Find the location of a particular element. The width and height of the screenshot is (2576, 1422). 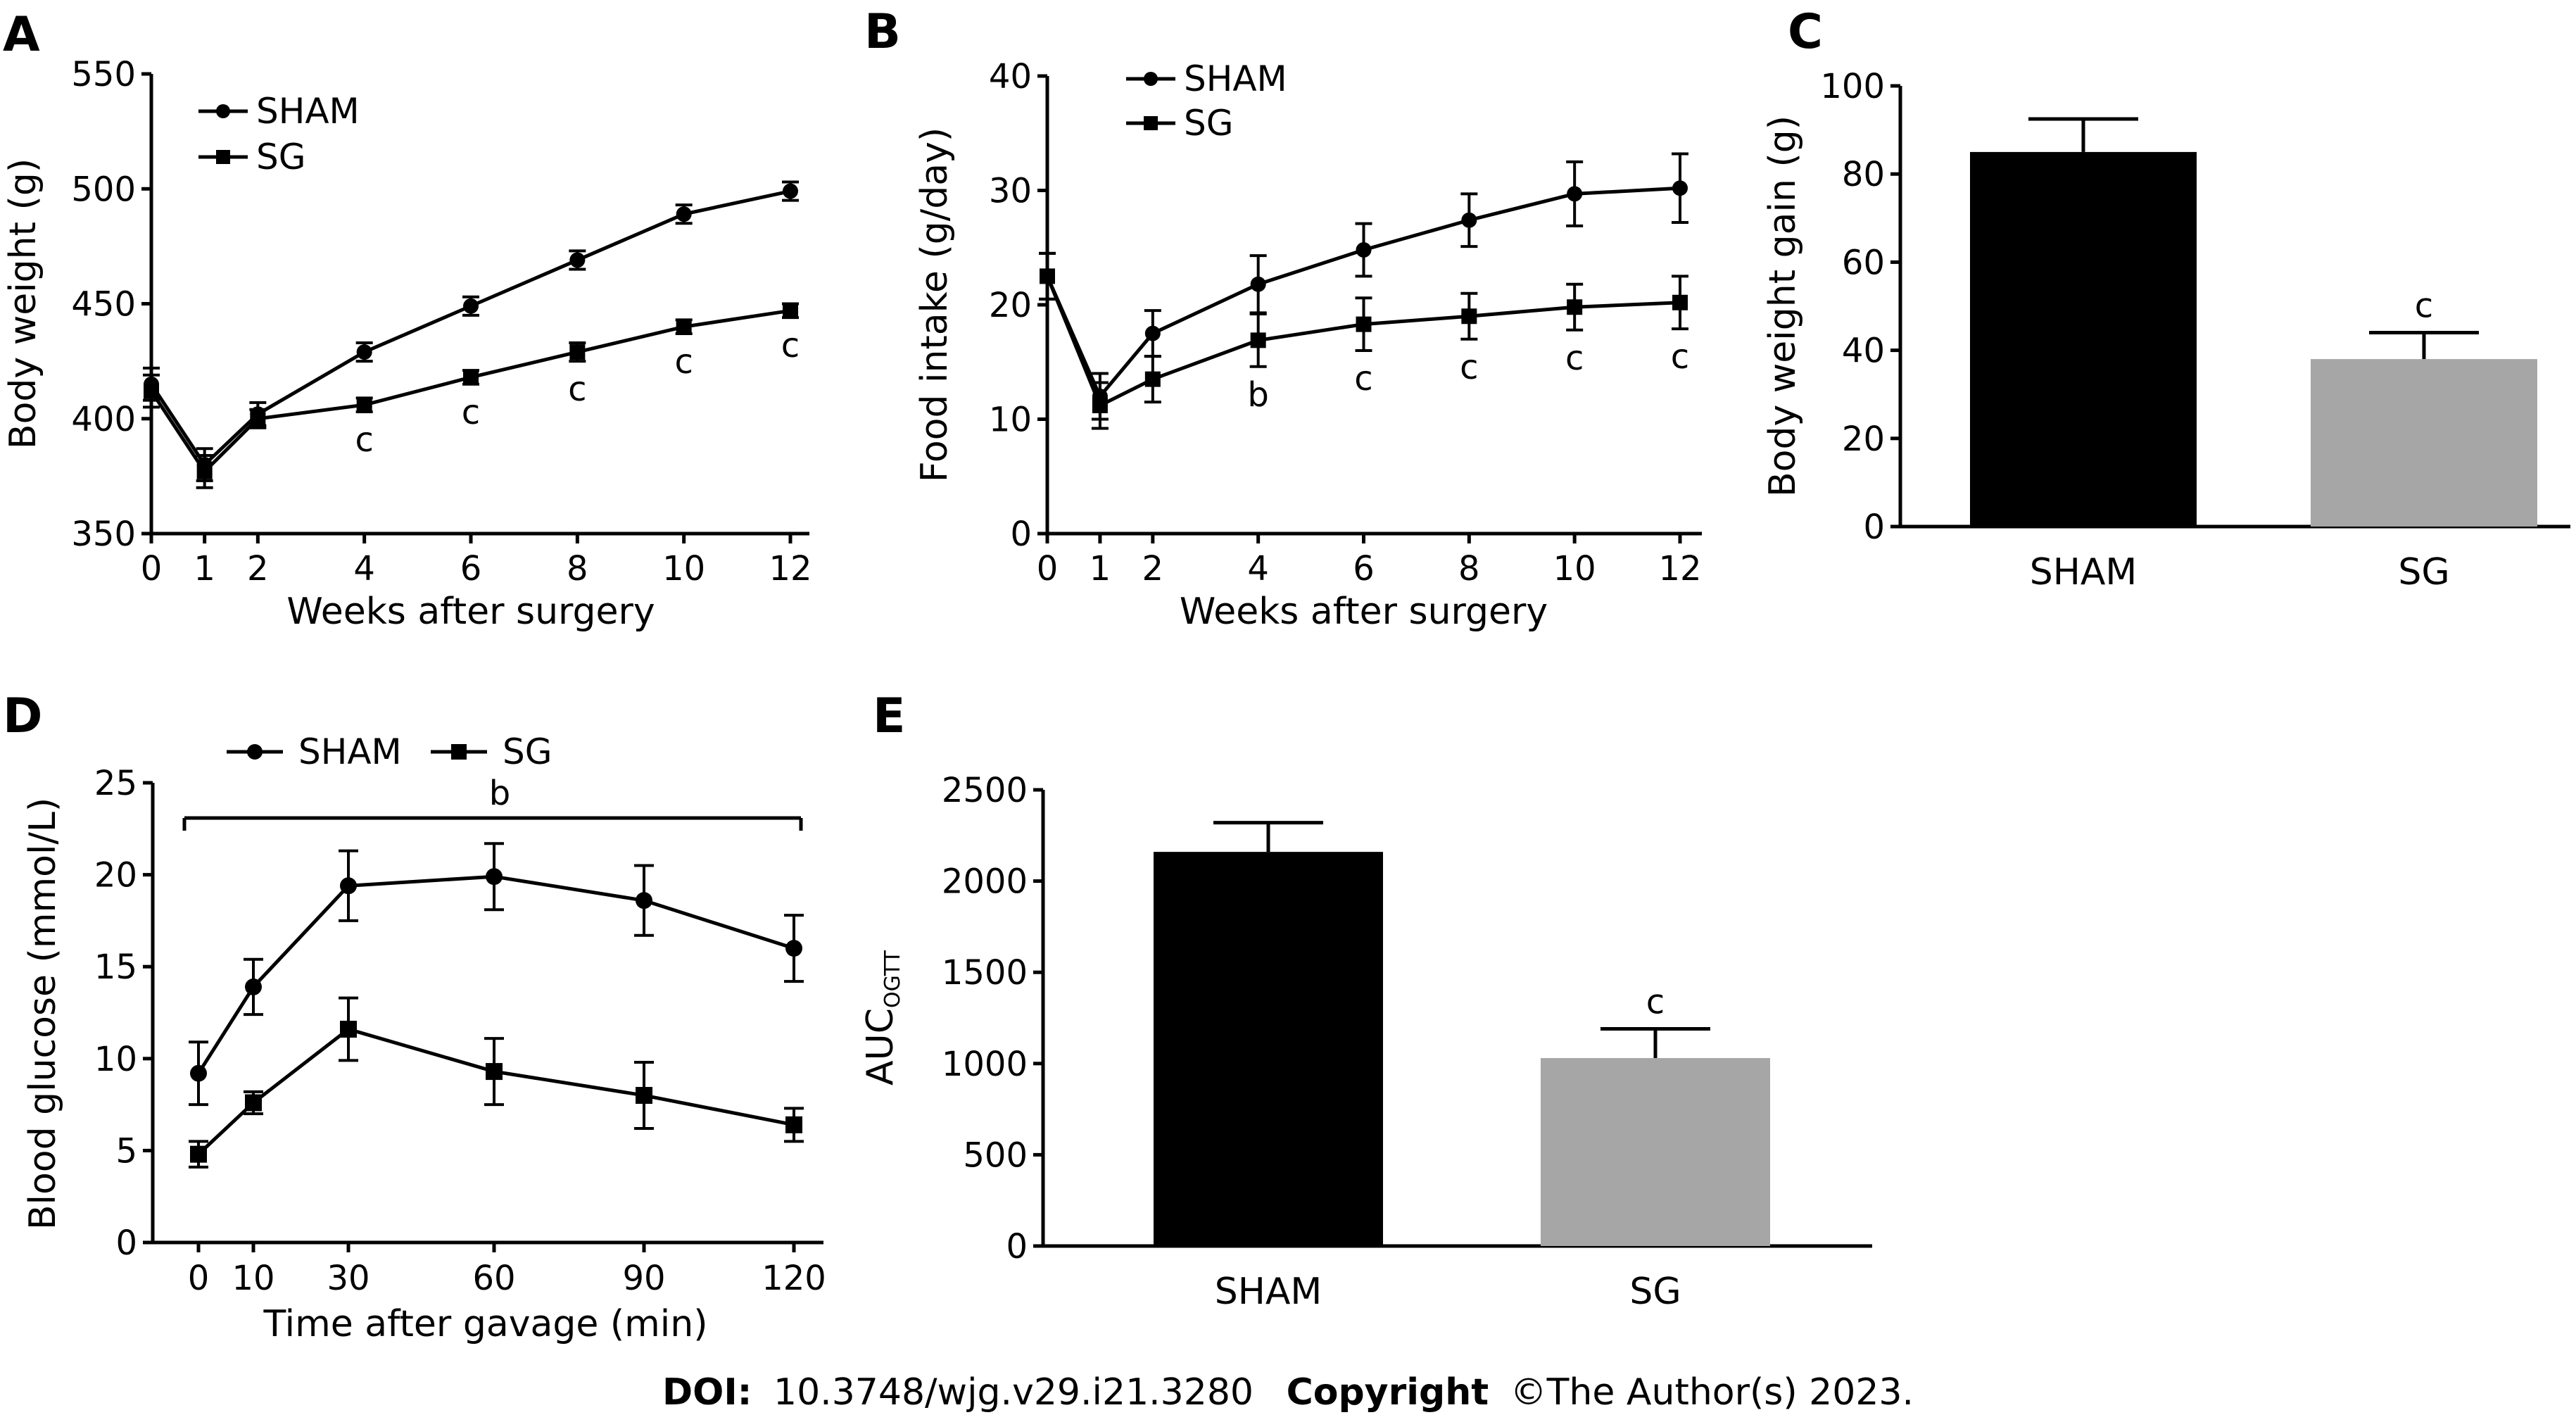

panel-e-y-axis-label: AUCOGTT is located at coordinates (882, 1018).